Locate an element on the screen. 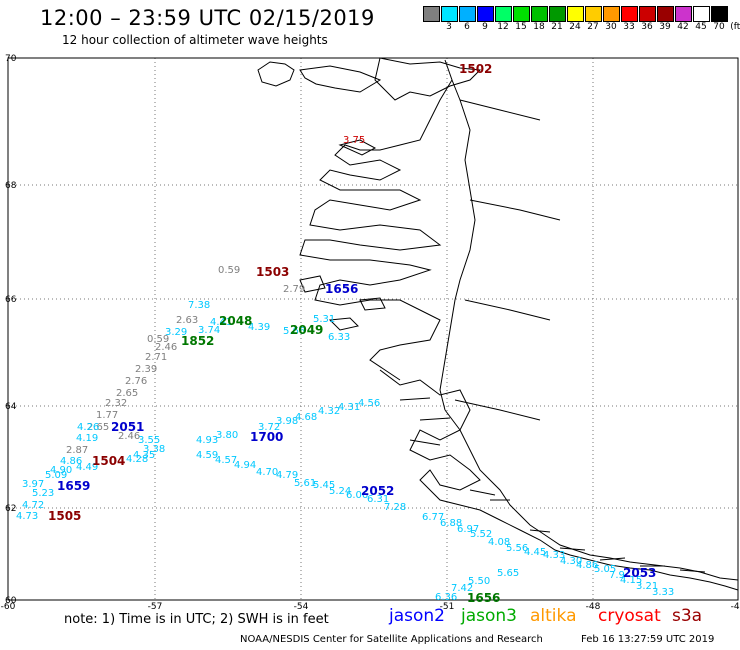 This screenshot has height=650, width=740. lon-tick-label: -45 is located at coordinates (735, 607).